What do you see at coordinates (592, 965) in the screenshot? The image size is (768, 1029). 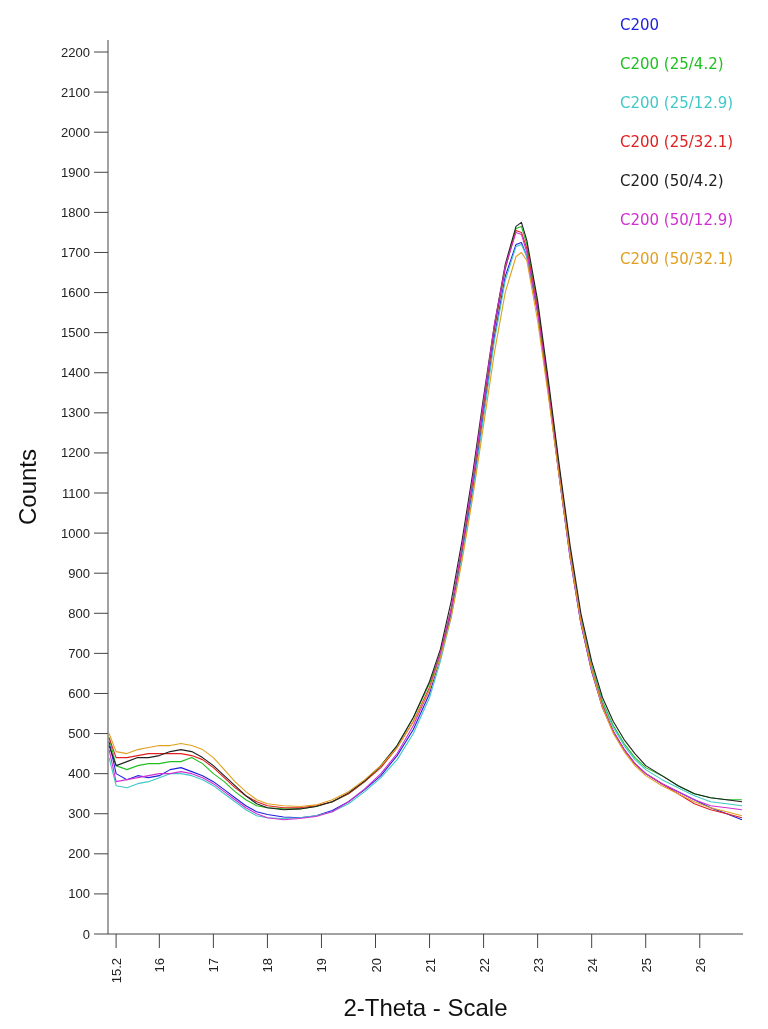 I see `x-tick-label: 24` at bounding box center [592, 965].